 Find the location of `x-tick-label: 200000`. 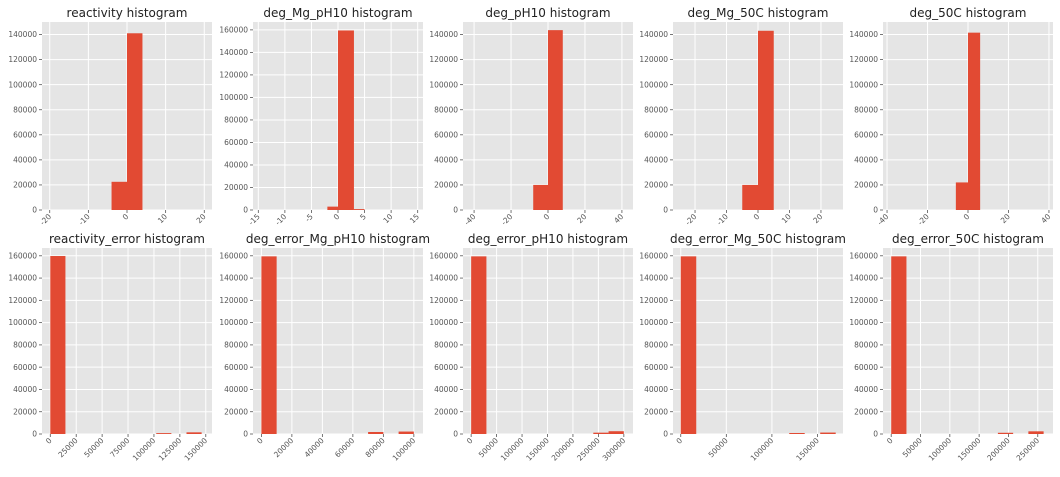

x-tick-label: 200000 is located at coordinates (998, 449).